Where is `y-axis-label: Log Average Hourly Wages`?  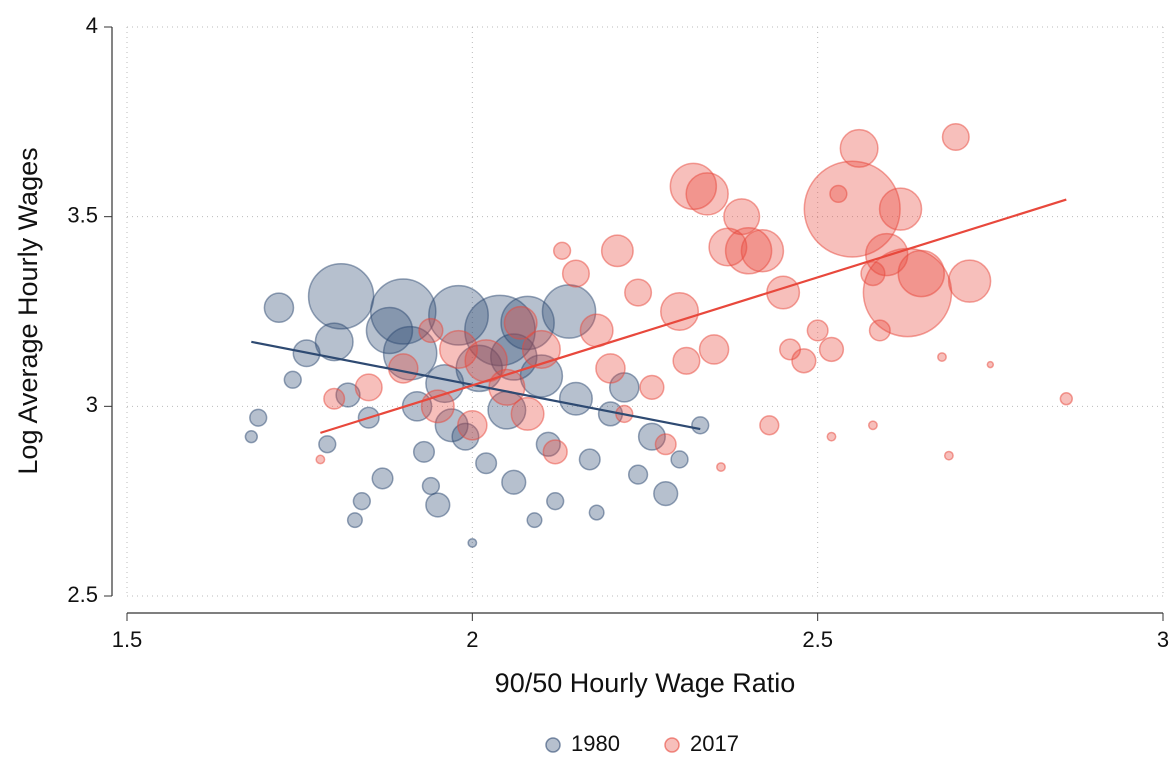
y-axis-label: Log Average Hourly Wages is located at coordinates (28, 310).